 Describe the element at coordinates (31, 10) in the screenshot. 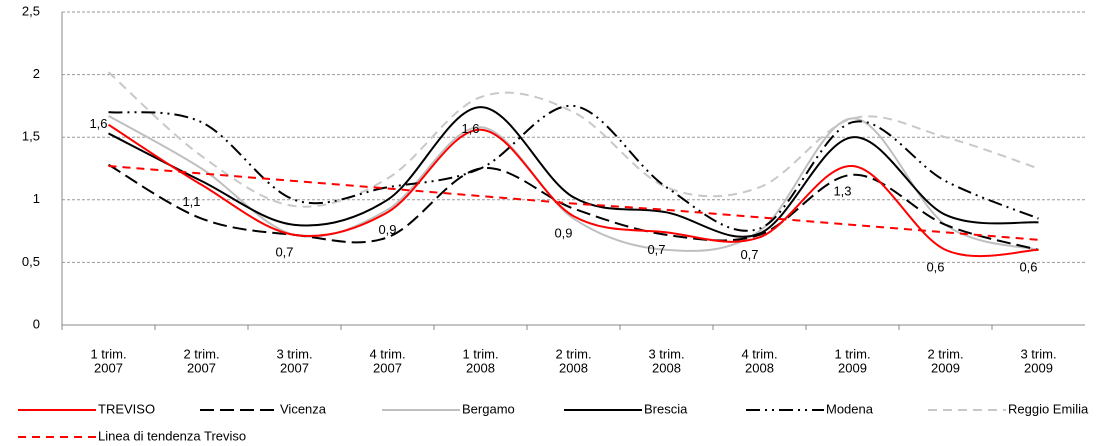

I see `y-tick-label: 2,5` at that location.